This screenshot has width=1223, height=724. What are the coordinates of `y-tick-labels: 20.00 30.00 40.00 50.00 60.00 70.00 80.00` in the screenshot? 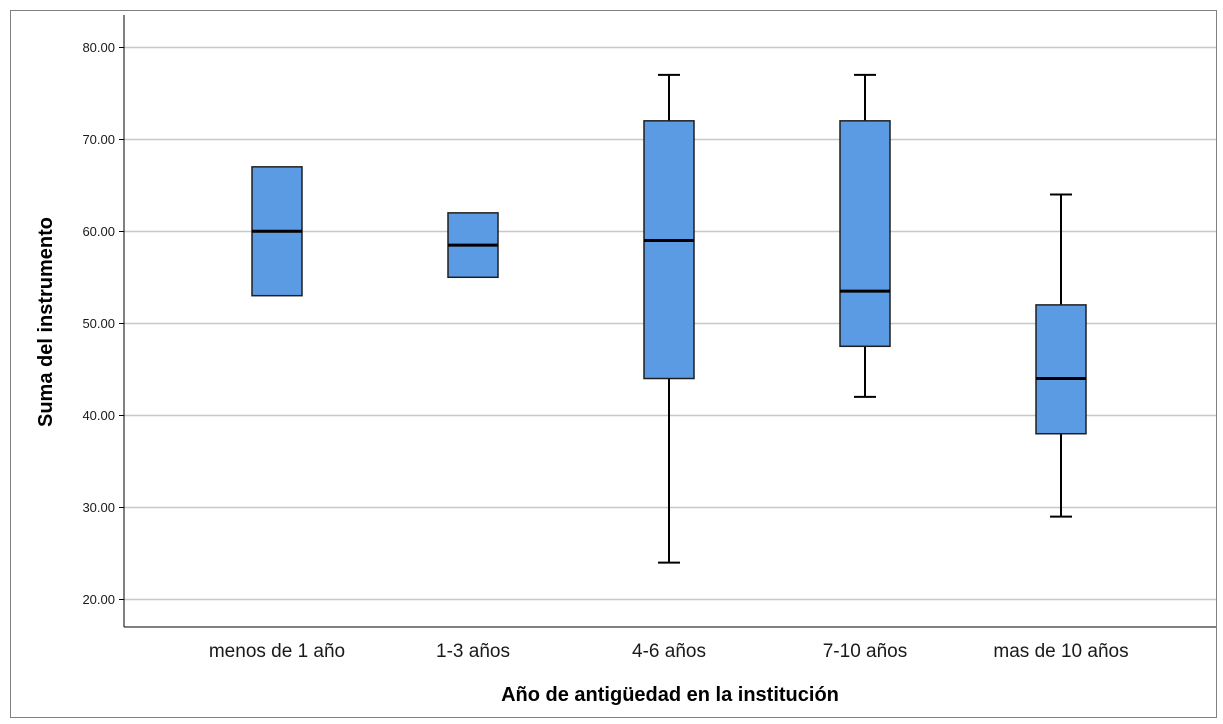 It's located at (98, 323).